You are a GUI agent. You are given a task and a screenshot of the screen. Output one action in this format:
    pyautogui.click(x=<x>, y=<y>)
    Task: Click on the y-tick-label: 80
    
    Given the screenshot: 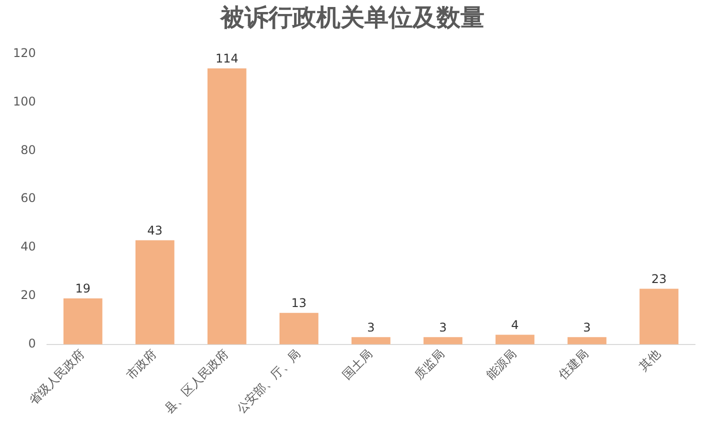 What is the action you would take?
    pyautogui.click(x=28, y=149)
    